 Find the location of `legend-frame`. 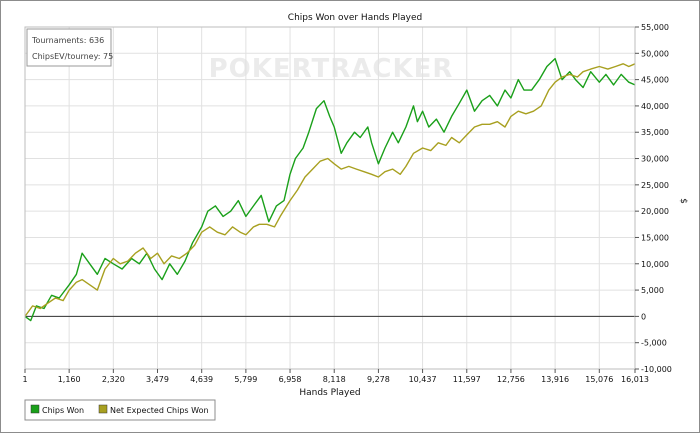

legend-frame is located at coordinates (120, 410).